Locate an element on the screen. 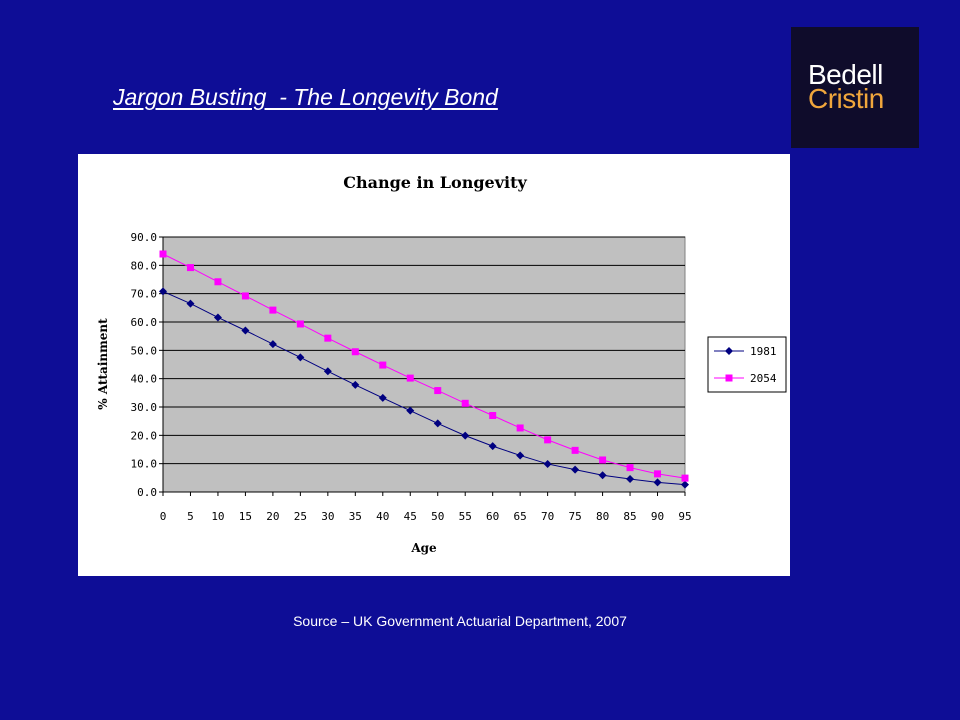 The width and height of the screenshot is (960, 720). x-tick-label: 5 is located at coordinates (190, 516).